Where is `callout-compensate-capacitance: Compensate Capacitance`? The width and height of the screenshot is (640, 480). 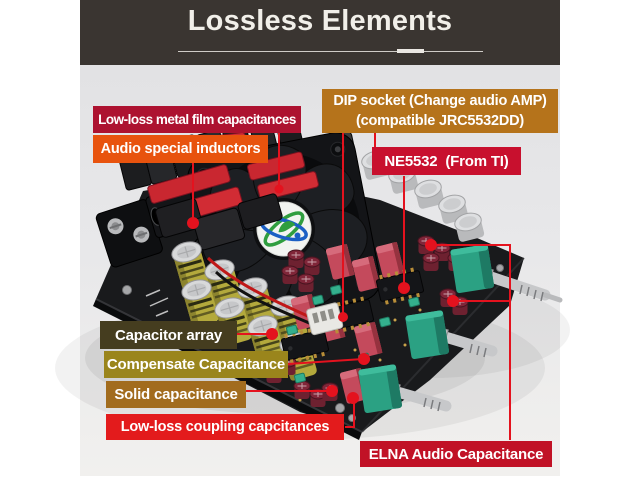
callout-compensate-capacitance: Compensate Capacitance is located at coordinates (196, 364).